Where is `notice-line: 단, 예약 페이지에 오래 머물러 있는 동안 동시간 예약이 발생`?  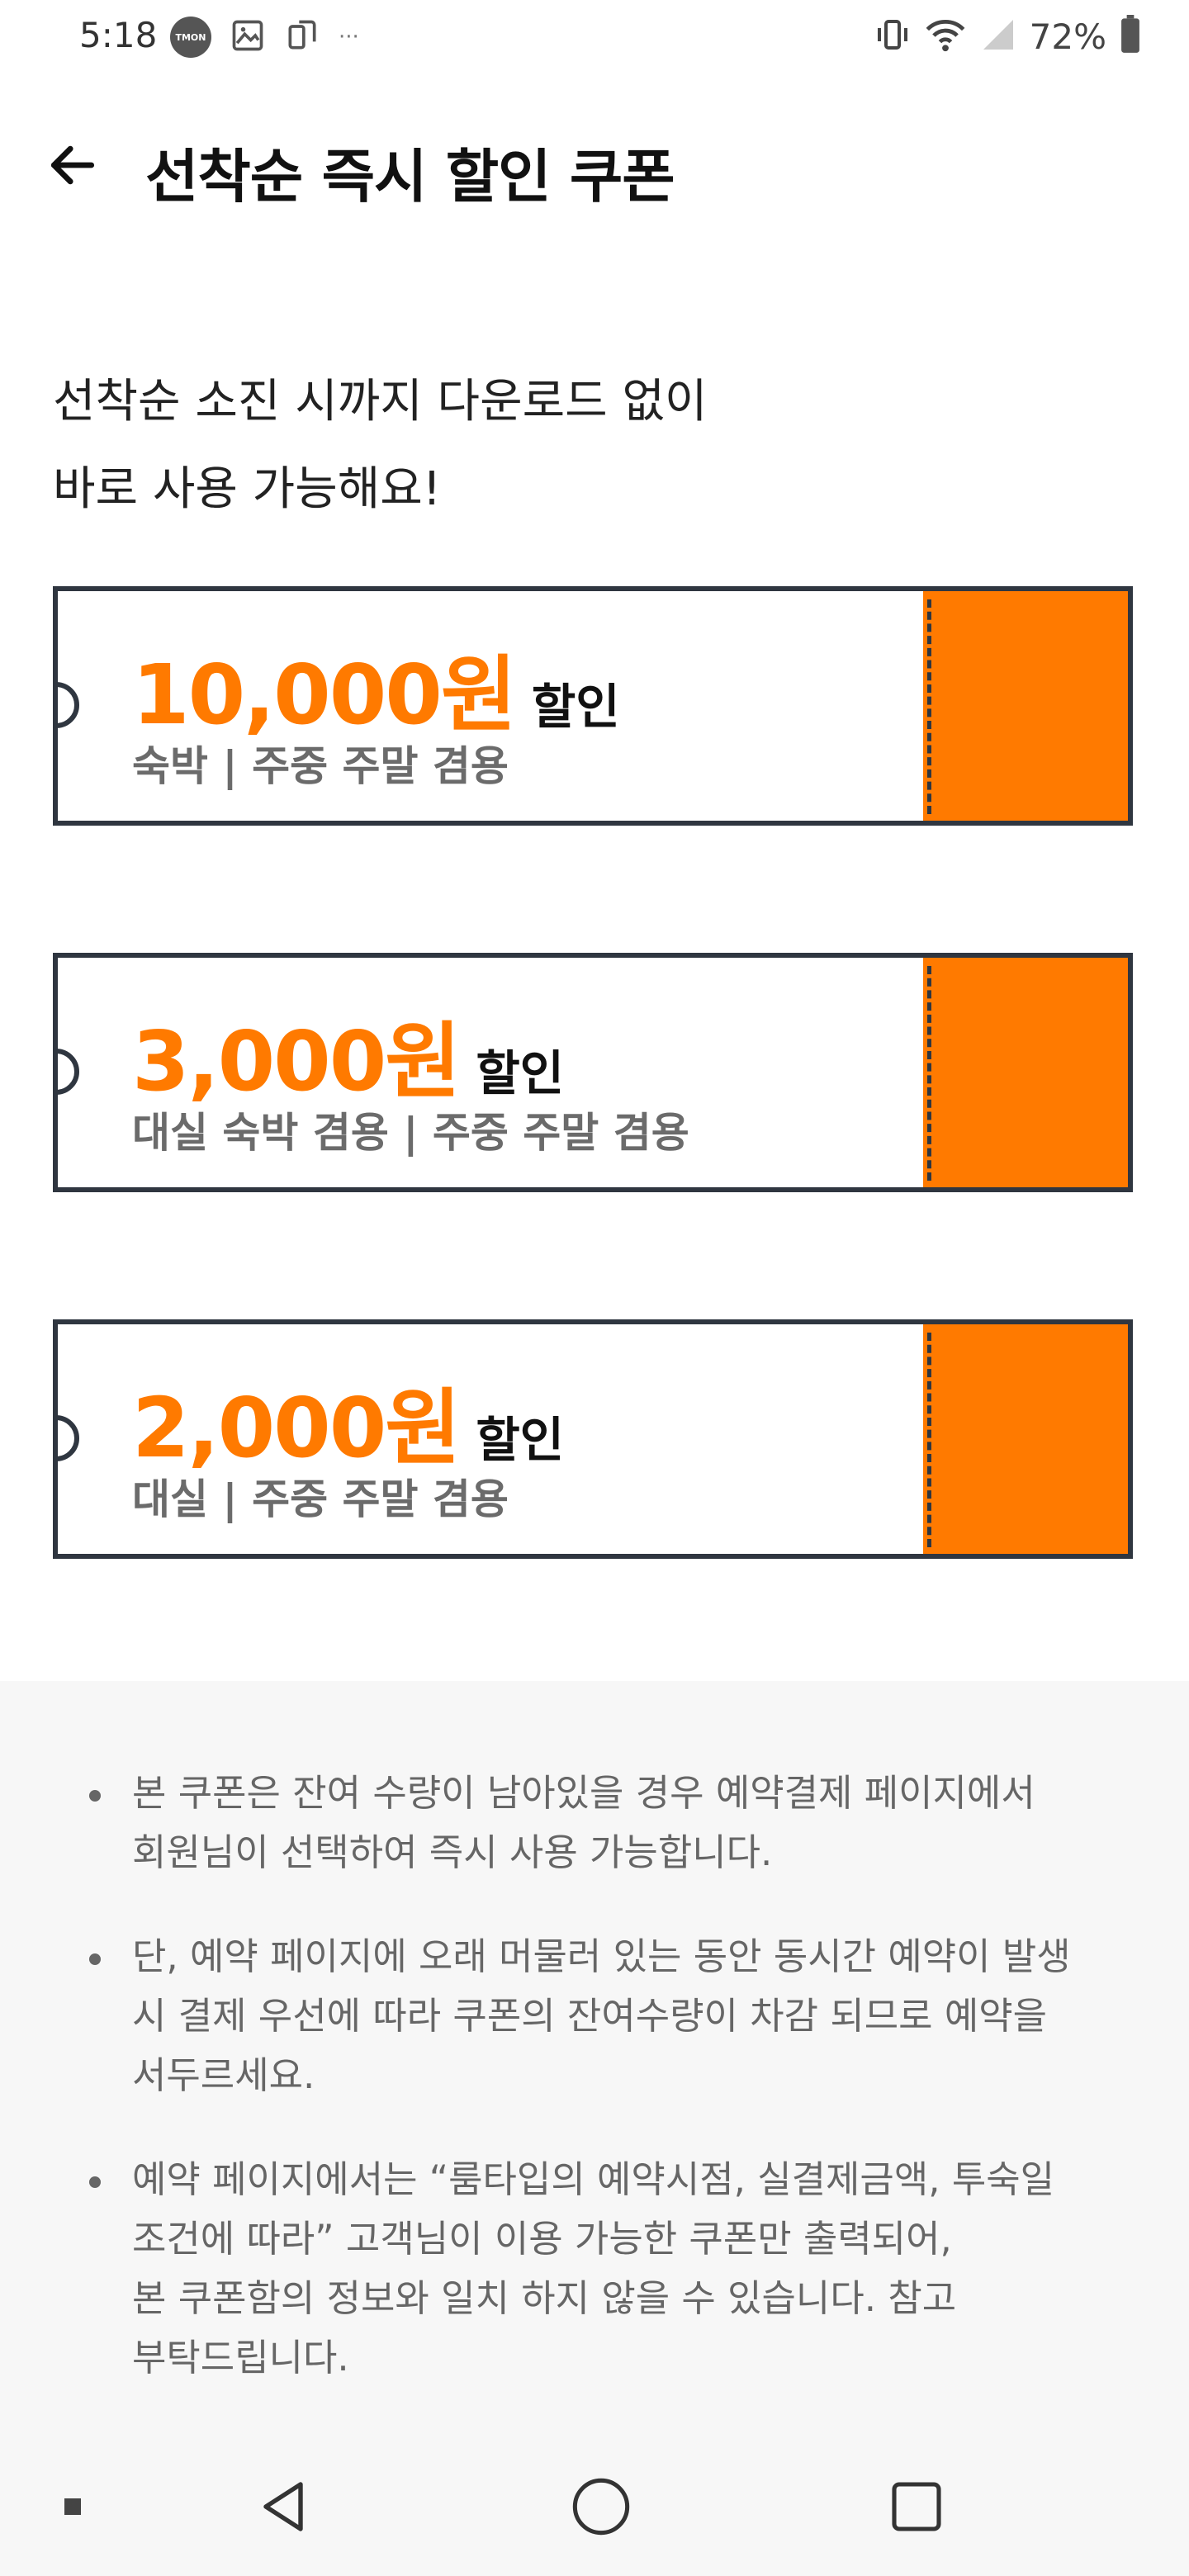
notice-line: 단, 예약 페이지에 오래 머물러 있는 동안 동시간 예약이 발생 is located at coordinates (601, 1956).